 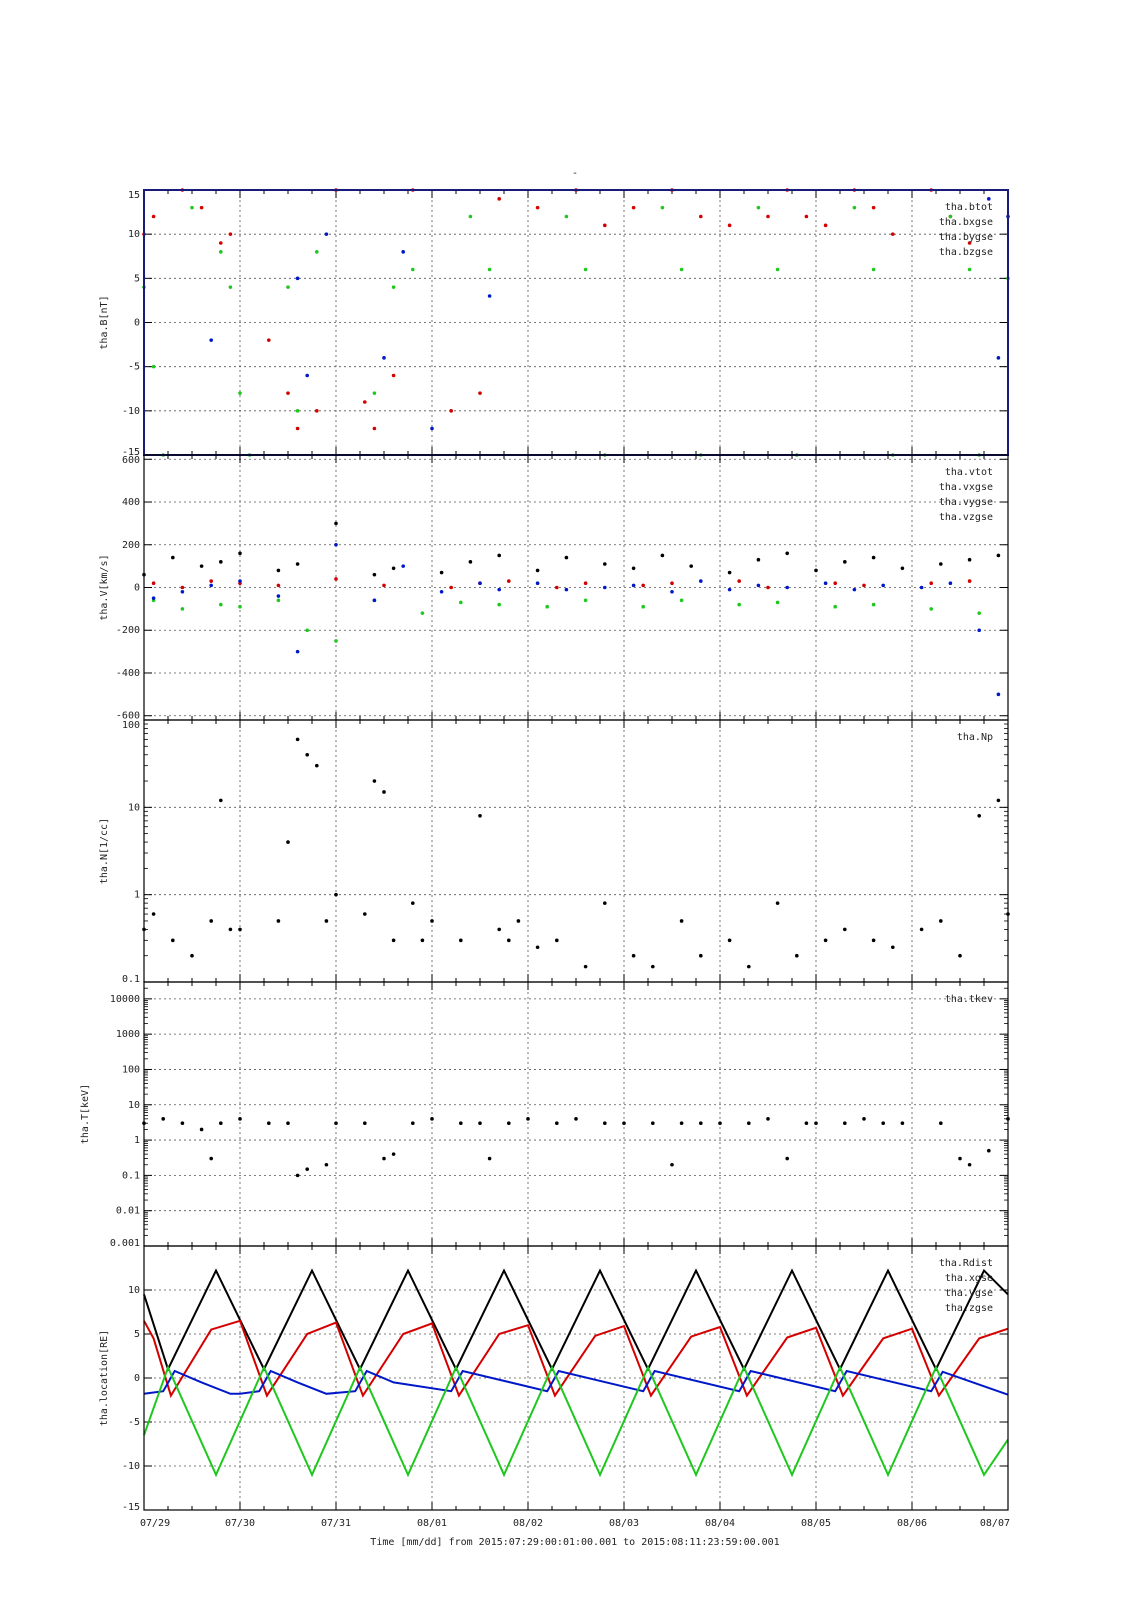 What do you see at coordinates (969, 1278) in the screenshot?
I see `legend-entry: tha.xgse` at bounding box center [969, 1278].